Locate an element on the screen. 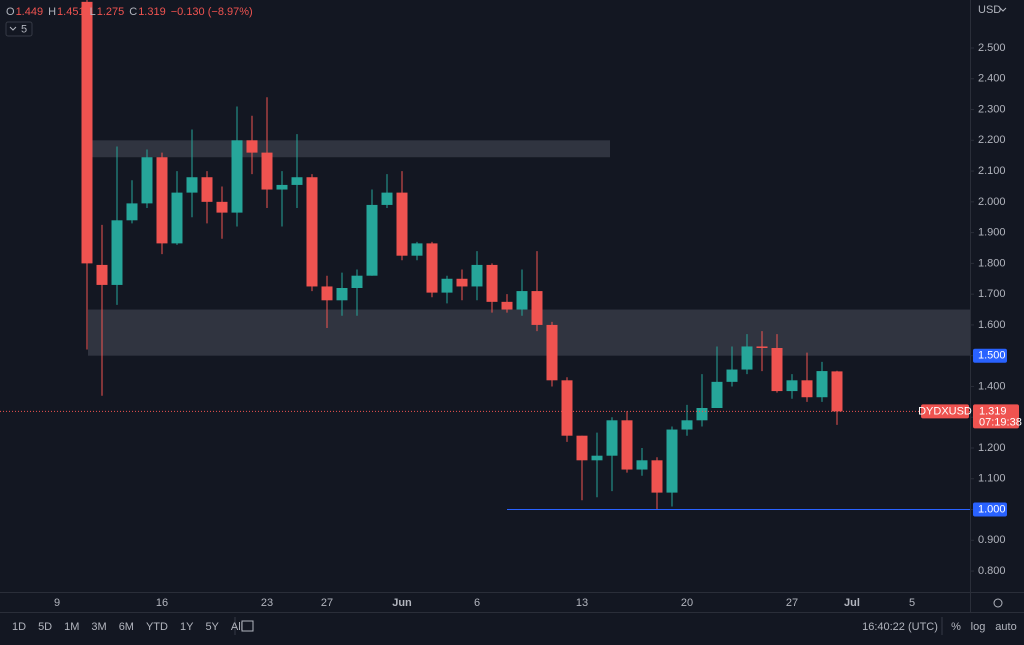 The image size is (1024, 645). x-tick-label: 6 is located at coordinates (477, 603).